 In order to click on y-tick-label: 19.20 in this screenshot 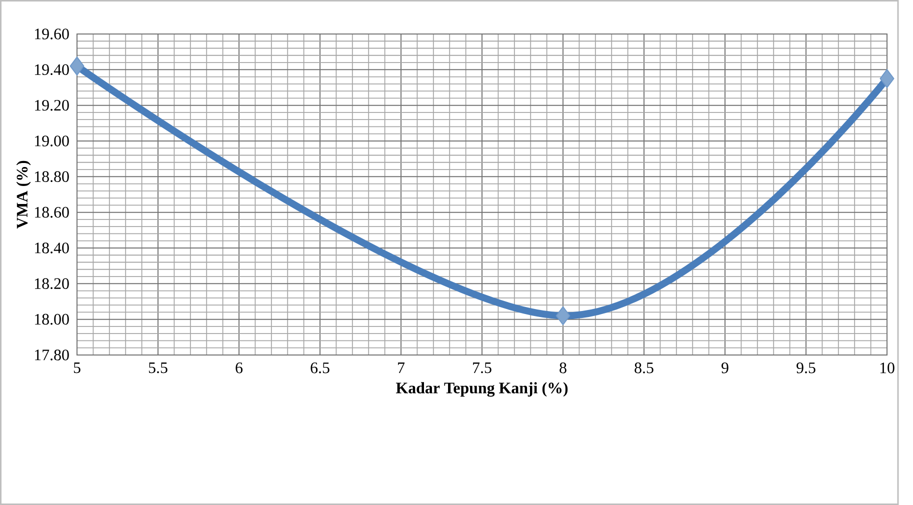, I will do `click(52, 105)`.